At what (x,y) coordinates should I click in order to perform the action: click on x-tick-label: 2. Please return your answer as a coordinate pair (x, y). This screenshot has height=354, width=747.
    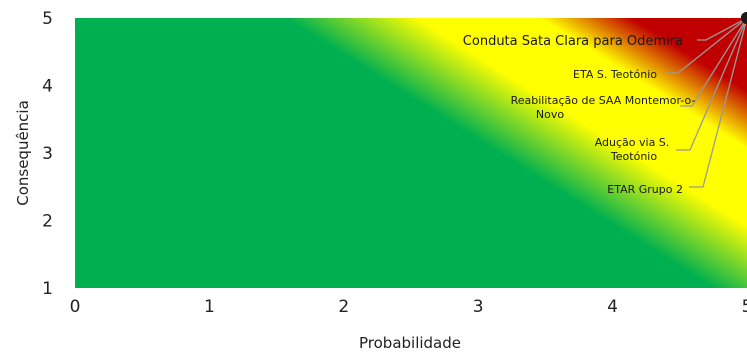
    Looking at the image, I should click on (343, 307).